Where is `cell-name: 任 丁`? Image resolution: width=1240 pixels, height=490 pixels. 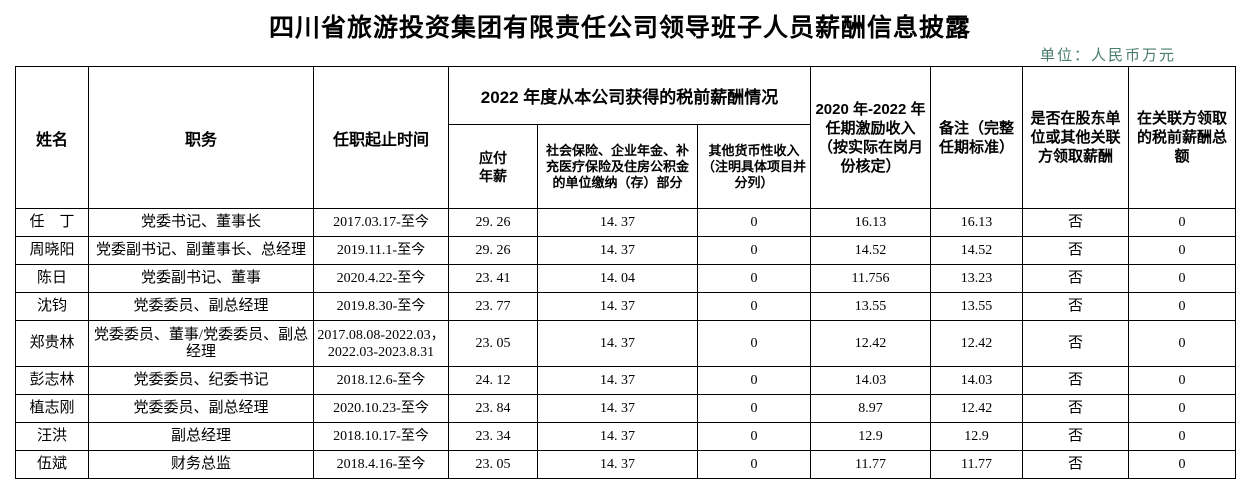
cell-name: 任 丁 is located at coordinates (52, 222).